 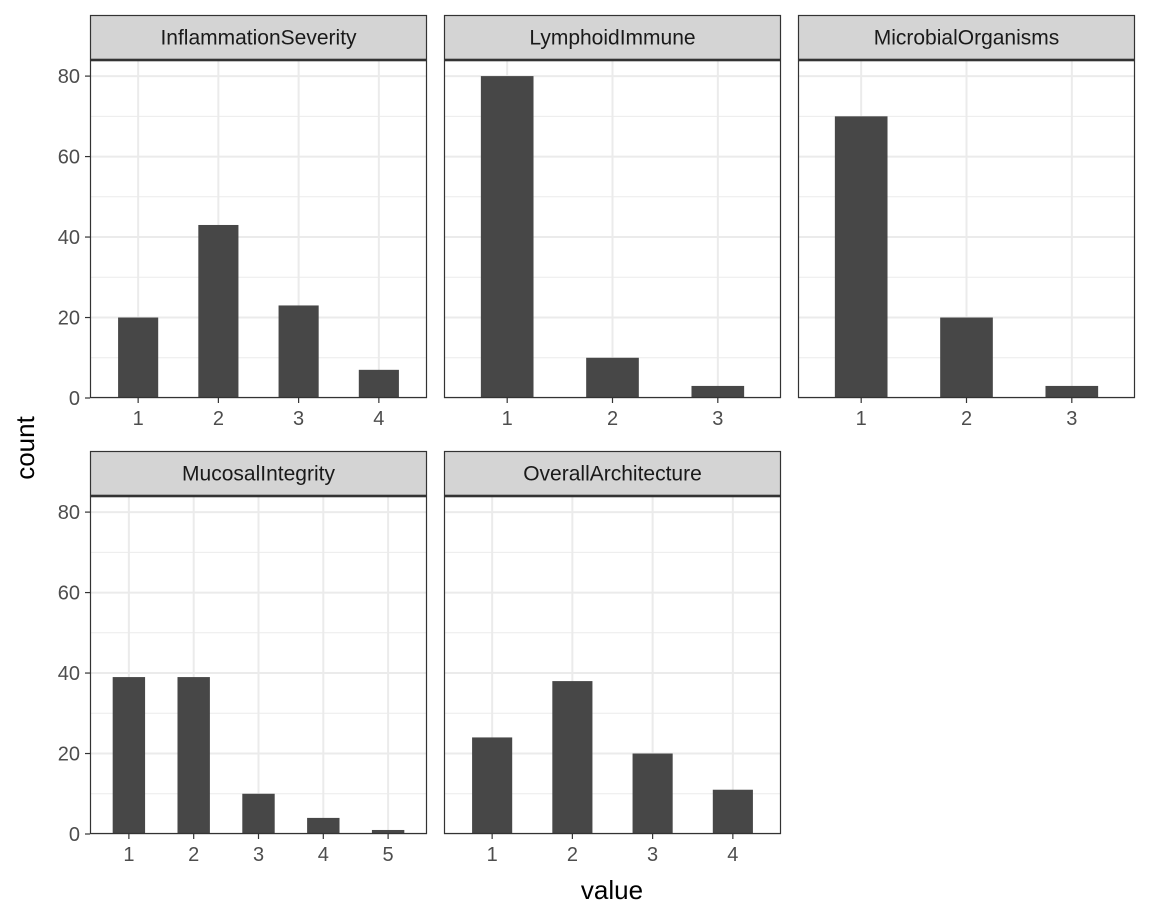 What do you see at coordinates (258, 38) in the screenshot?
I see `strip-label: InflammationSeverity` at bounding box center [258, 38].